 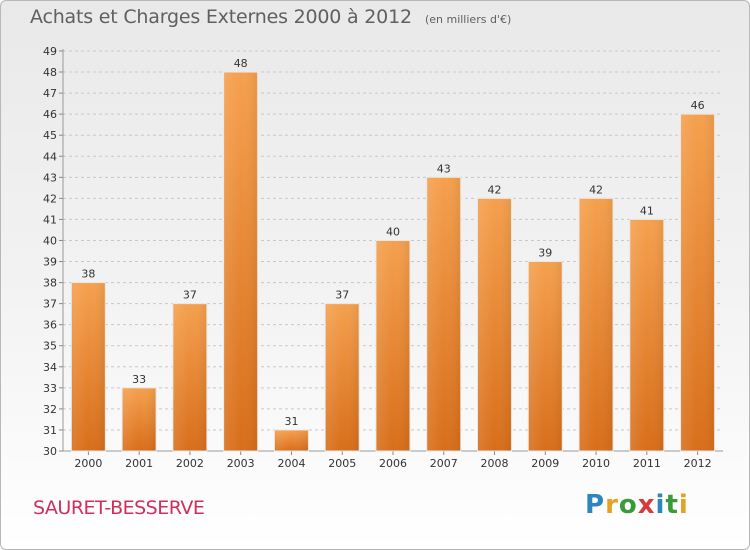 What do you see at coordinates (444, 168) in the screenshot?
I see `bar-value-label: 43` at bounding box center [444, 168].